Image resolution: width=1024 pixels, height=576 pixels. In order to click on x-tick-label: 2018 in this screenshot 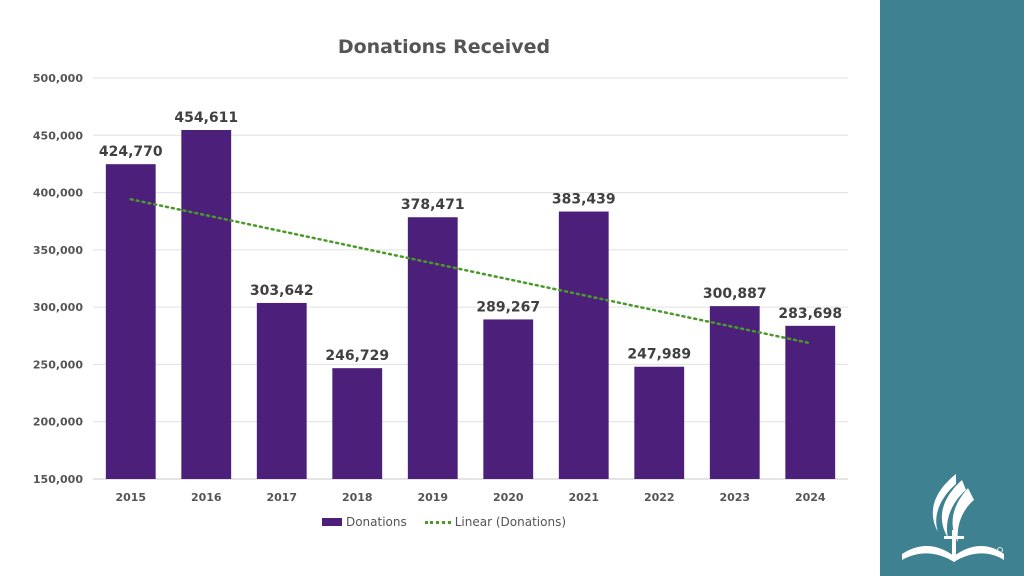, I will do `click(357, 497)`.